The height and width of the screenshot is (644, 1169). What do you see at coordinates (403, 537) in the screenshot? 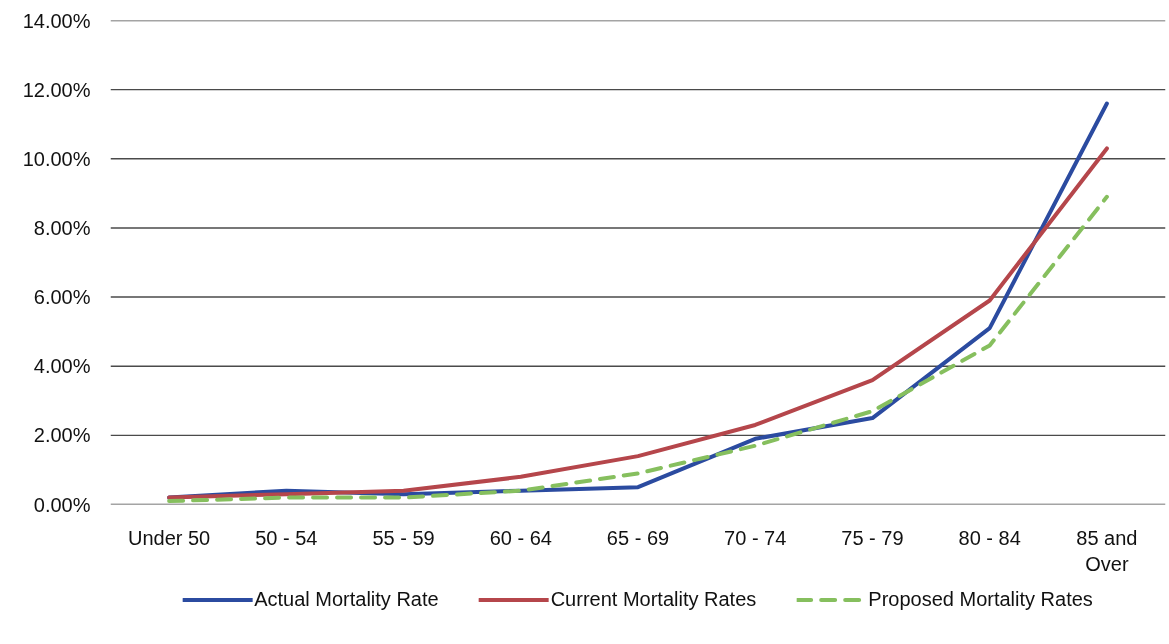
I see `x-tick-label: 55 - 59` at bounding box center [403, 537].